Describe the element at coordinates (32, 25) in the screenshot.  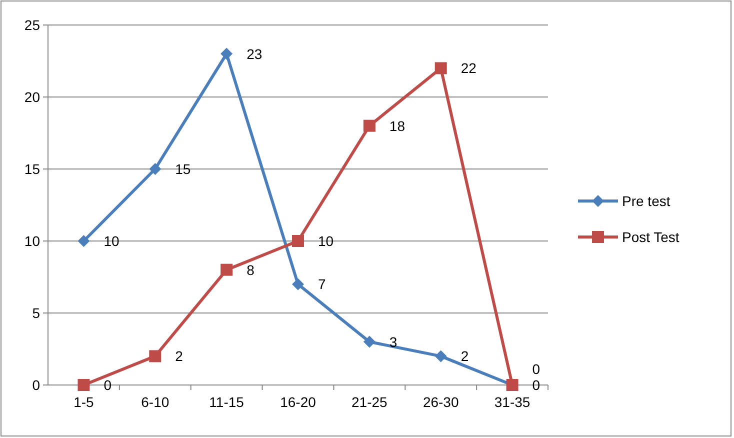
I see `y-tick-label: 25` at that location.